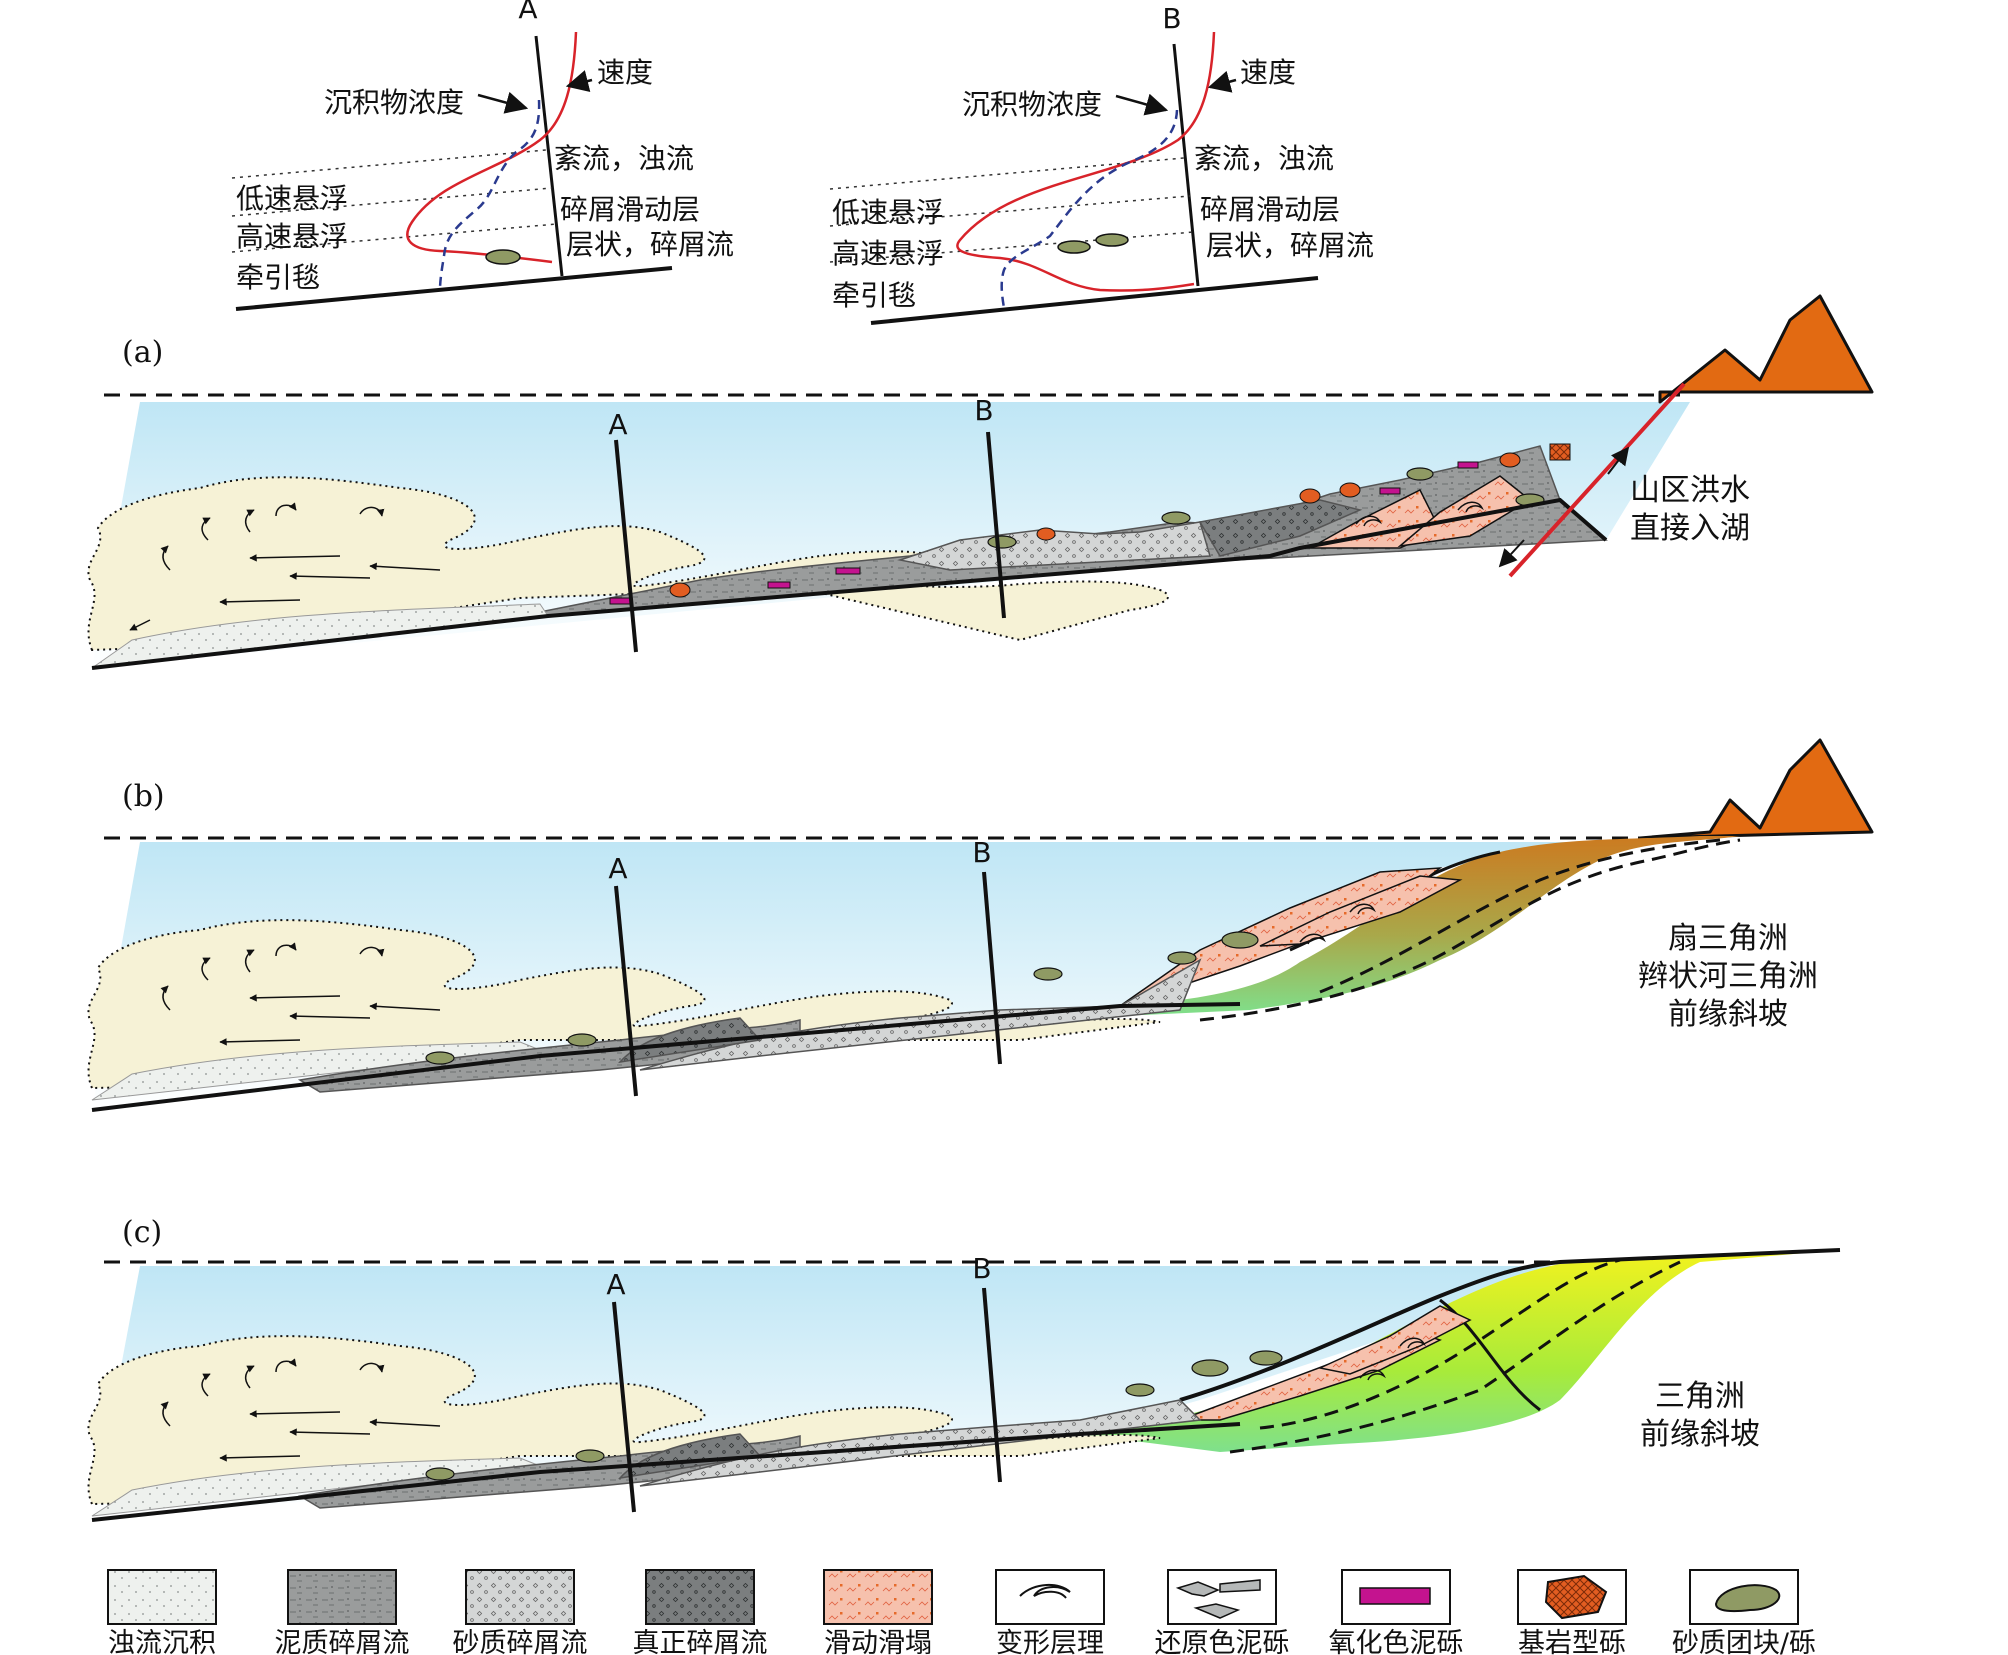 The image size is (2008, 1655). Describe the element at coordinates (549, 156) in the screenshot. I see `profile-a-axis` at that location.